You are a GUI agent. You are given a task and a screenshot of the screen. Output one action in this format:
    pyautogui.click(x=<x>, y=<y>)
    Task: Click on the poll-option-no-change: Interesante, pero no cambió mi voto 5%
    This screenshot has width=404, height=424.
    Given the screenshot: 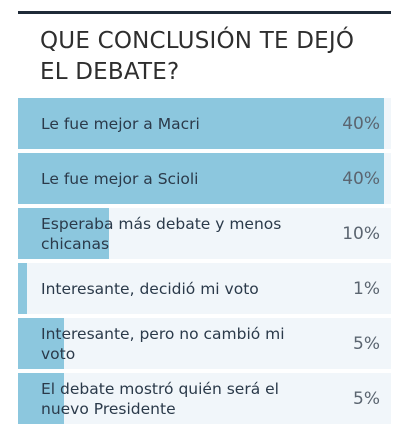 What is the action you would take?
    pyautogui.click(x=204, y=345)
    